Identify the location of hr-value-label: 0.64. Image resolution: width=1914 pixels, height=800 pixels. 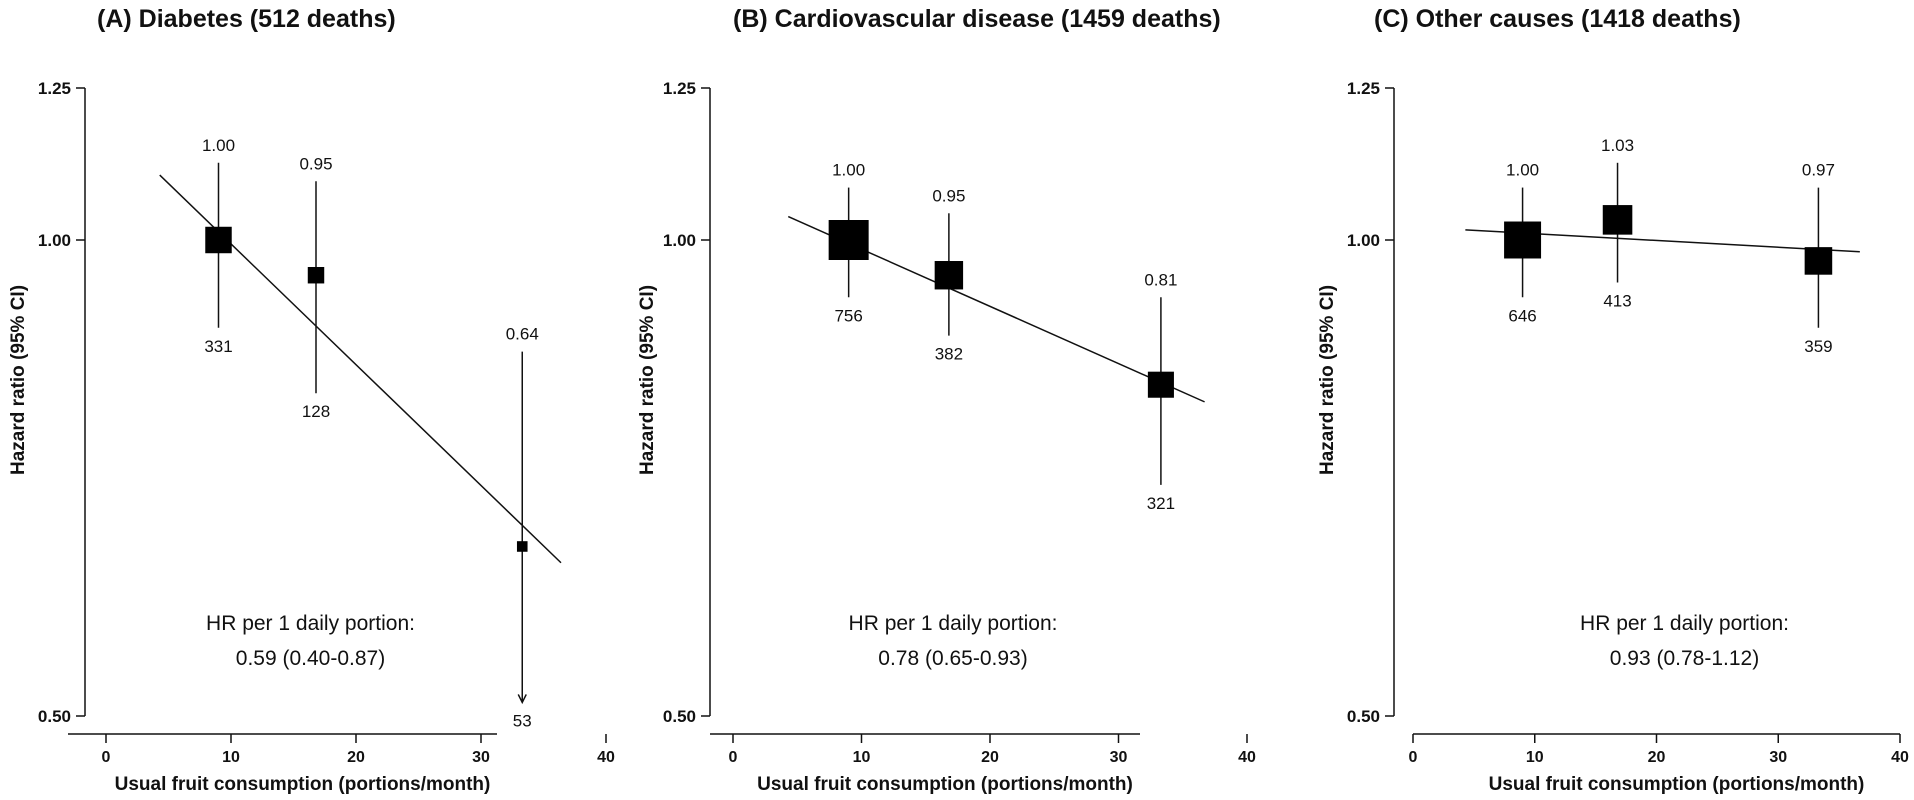
(522, 334).